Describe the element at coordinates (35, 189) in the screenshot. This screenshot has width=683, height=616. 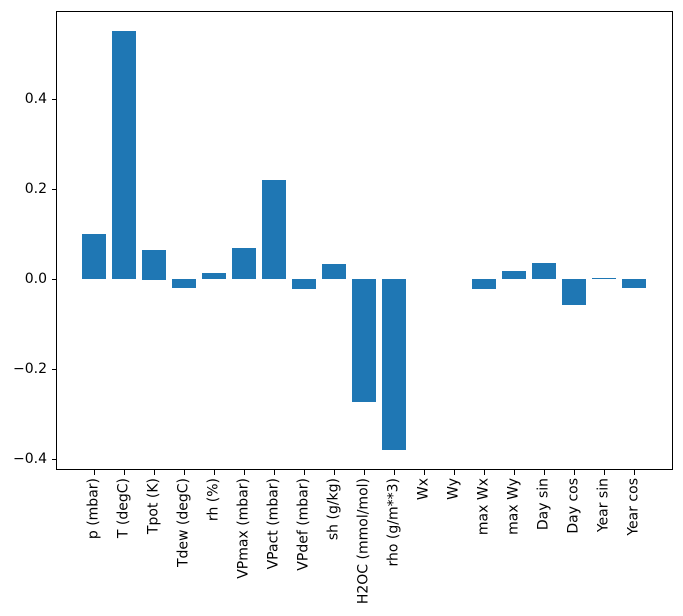
I see `y-tick-label: 0.2` at that location.